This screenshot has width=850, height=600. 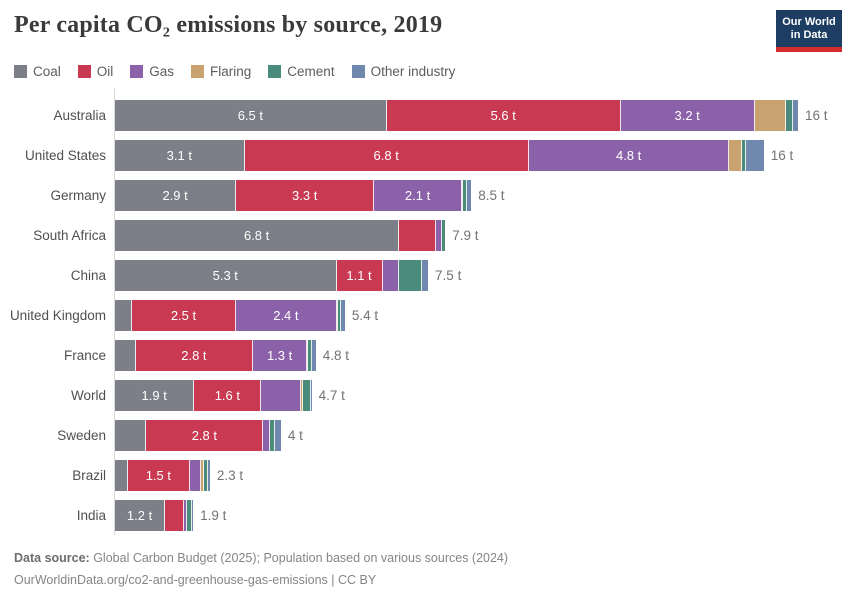 I want to click on bar-segment-oil: 1.1 t, so click(x=359, y=275).